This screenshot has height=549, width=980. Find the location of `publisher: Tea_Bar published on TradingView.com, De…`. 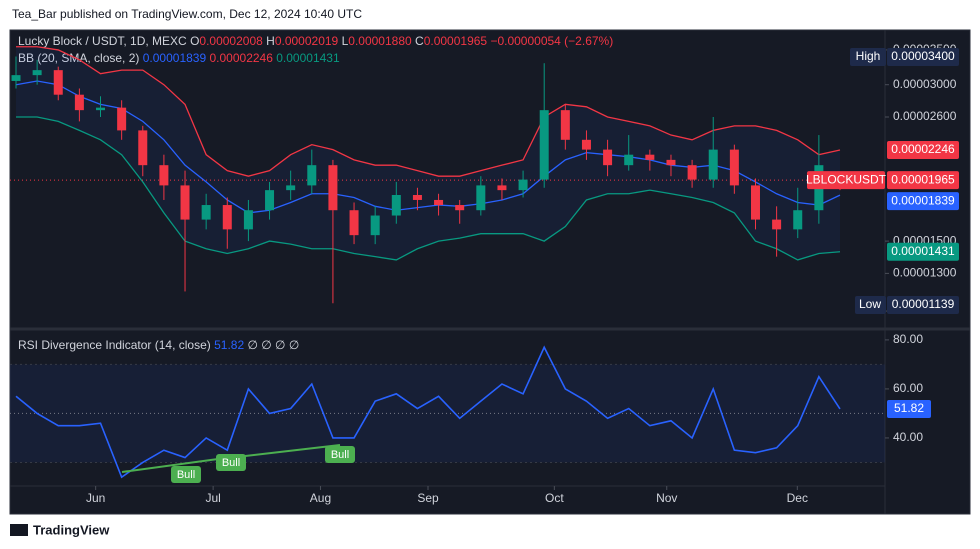

publisher: Tea_Bar published on TradingView.com, De… is located at coordinates (187, 14).